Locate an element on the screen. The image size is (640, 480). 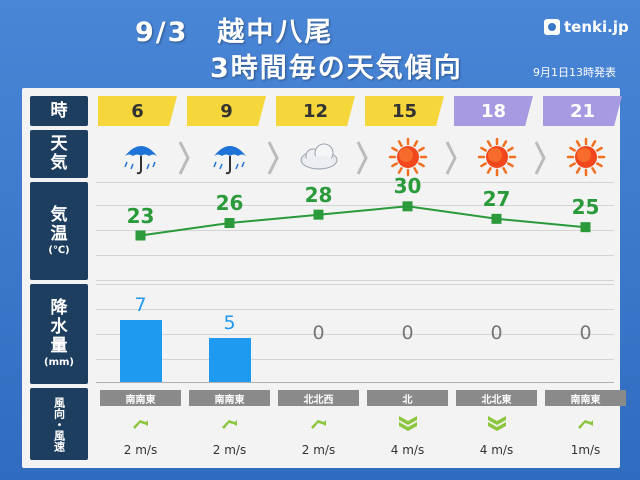
temp-label: 25 is located at coordinates (585, 207).